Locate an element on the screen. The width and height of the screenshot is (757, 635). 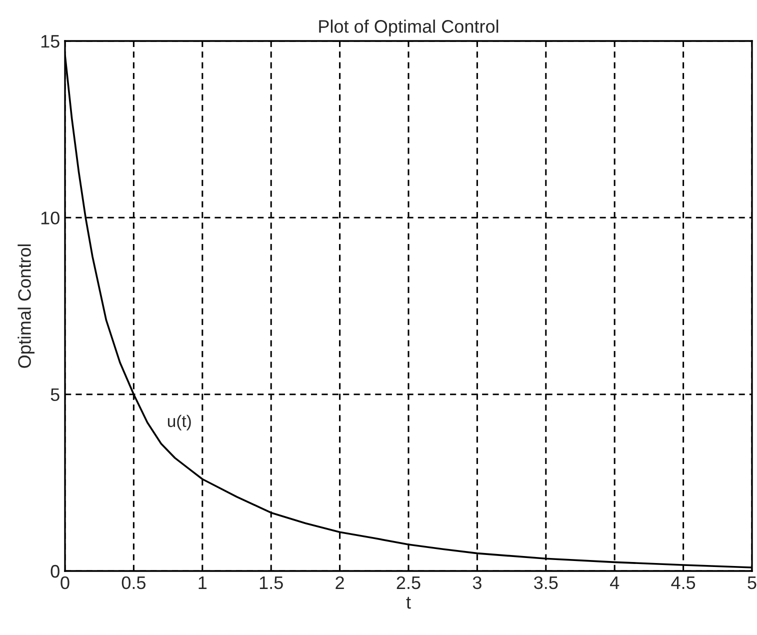
chart-title: Plot of Optimal Control is located at coordinates (408, 28).